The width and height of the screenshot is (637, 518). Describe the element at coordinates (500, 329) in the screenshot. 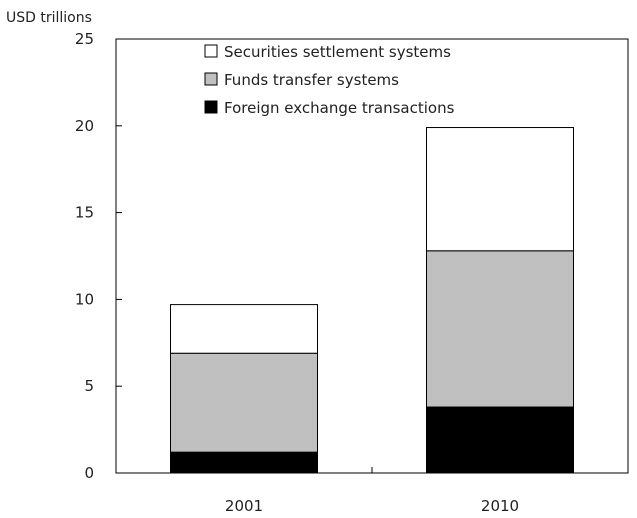

I see `bar-segment-2010-funds-transfer-systems` at that location.